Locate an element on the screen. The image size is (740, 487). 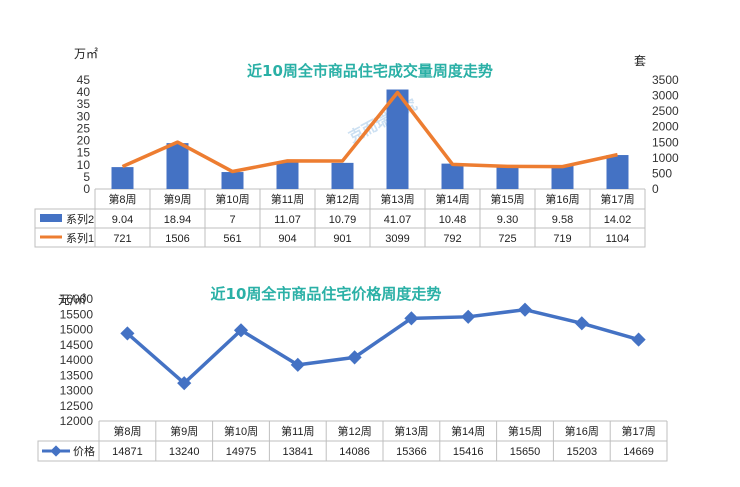
chart1-data-label: 11.07 is located at coordinates (287, 220).